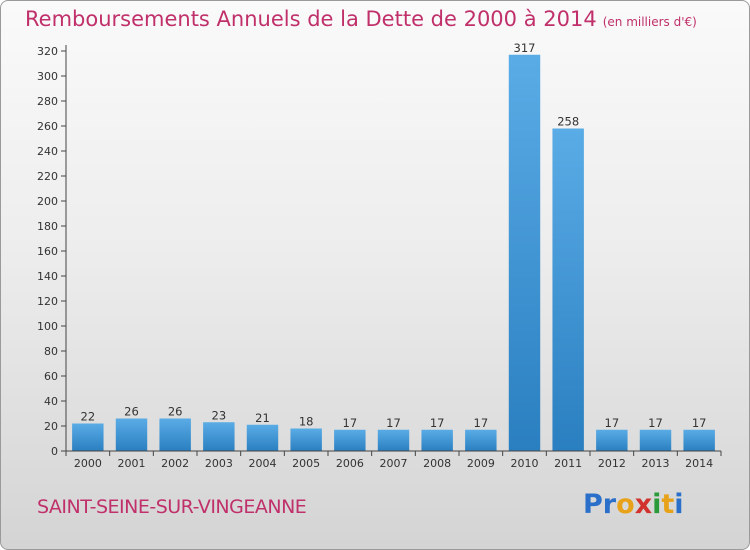 The image size is (750, 550). Describe the element at coordinates (132, 463) in the screenshot. I see `x-tick-label: 2001` at that location.